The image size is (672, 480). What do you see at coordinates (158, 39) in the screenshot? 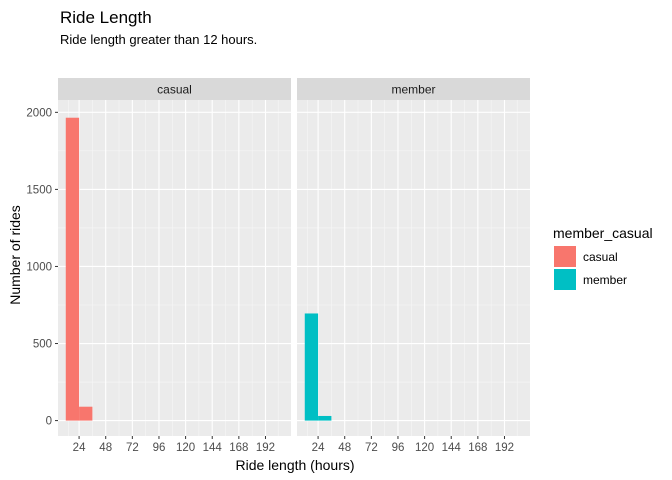
I see `chart-subtitle: Ride length greater than 12 hours.` at bounding box center [158, 39].